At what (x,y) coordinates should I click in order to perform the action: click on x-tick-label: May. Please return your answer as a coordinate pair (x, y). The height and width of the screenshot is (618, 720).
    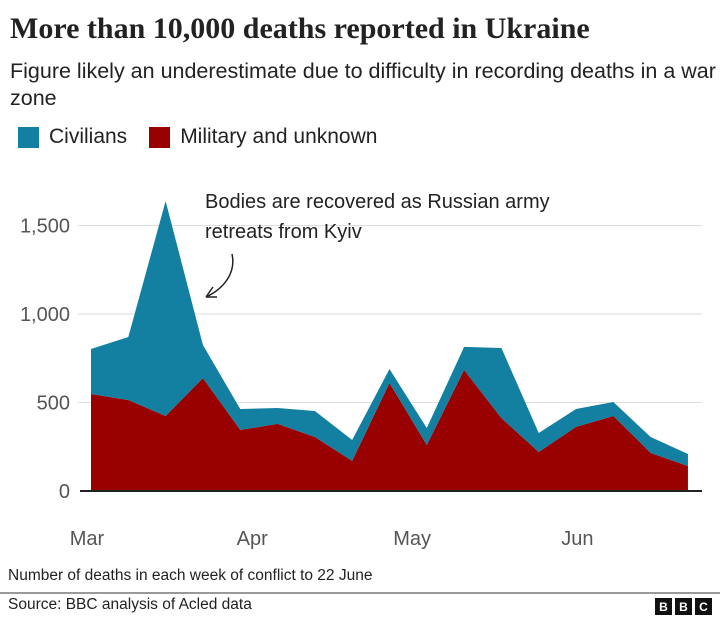
    Looking at the image, I should click on (412, 539).